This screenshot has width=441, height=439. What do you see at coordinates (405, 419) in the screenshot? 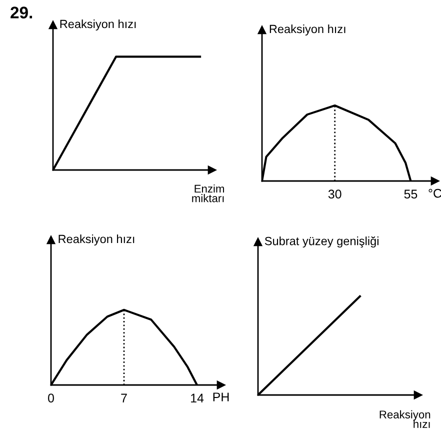
I see `x-axis-title: Reaksiyon hızı` at bounding box center [405, 419].